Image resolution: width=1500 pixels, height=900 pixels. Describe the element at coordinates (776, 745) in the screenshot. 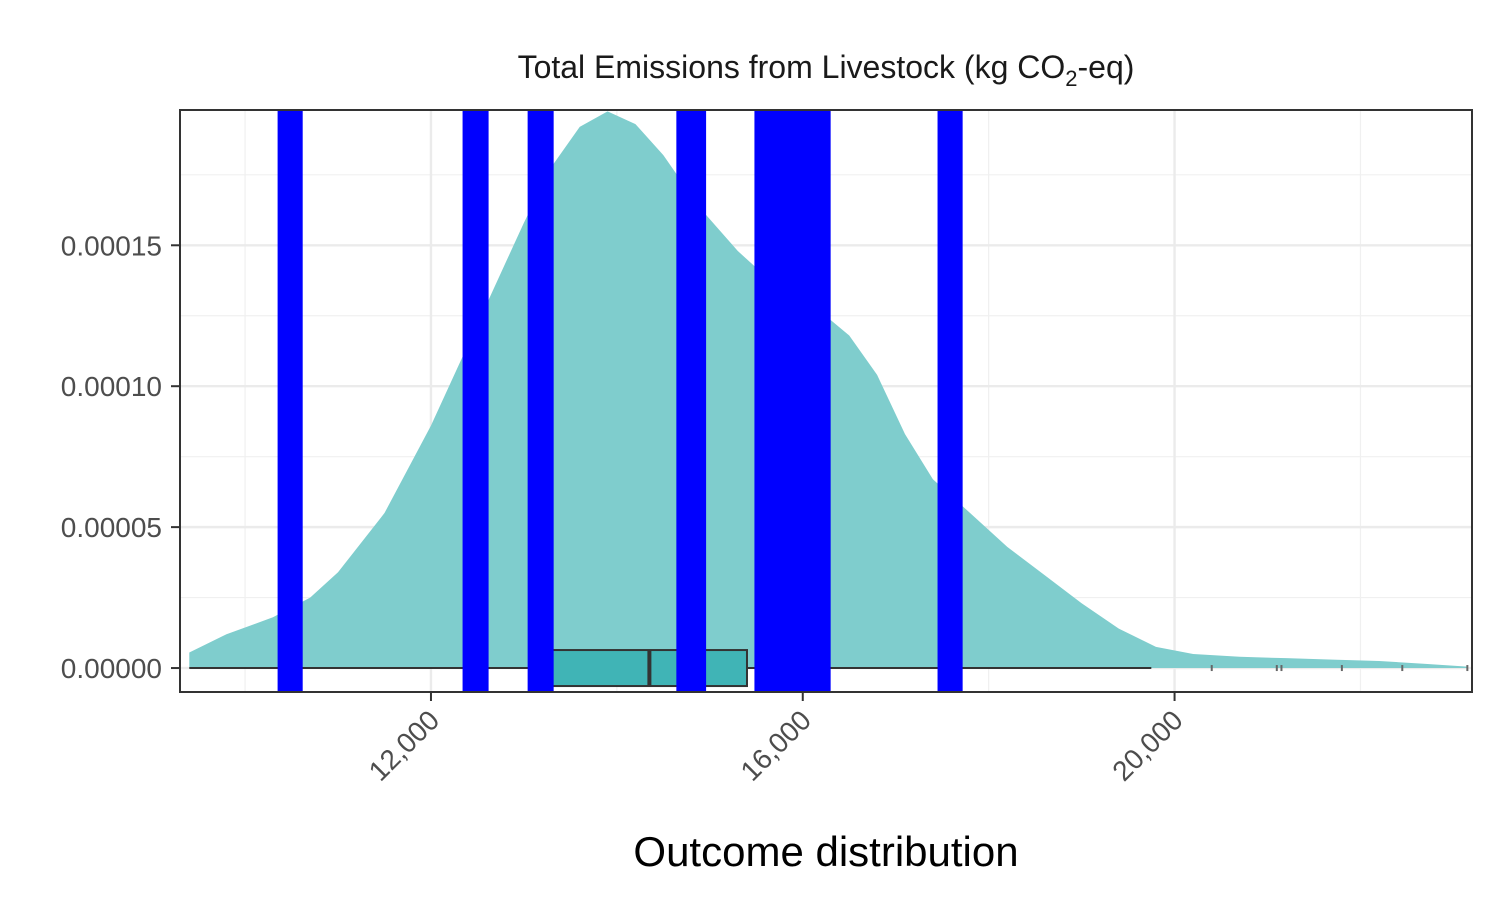

I see `x-tick-label: 16,000` at that location.